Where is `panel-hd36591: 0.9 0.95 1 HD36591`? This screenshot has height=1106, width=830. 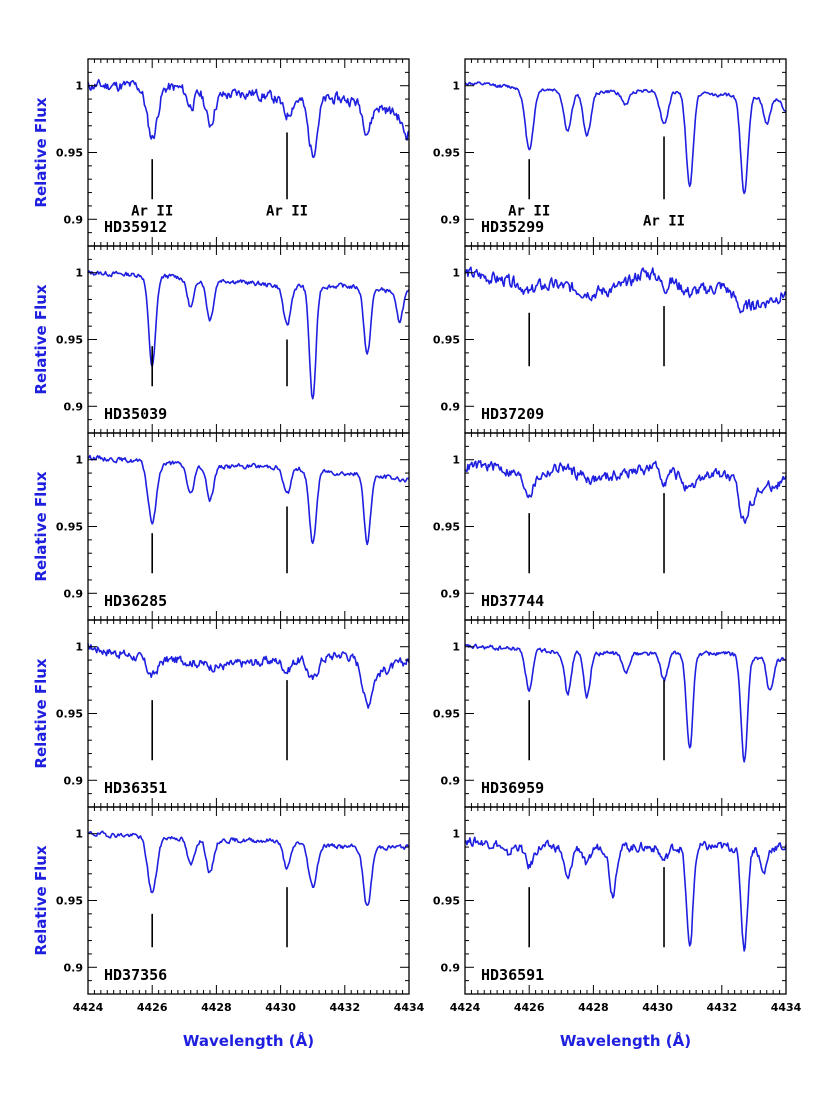
panel-hd36591: 0.9 0.95 1 HD36591 is located at coordinates (610, 900).